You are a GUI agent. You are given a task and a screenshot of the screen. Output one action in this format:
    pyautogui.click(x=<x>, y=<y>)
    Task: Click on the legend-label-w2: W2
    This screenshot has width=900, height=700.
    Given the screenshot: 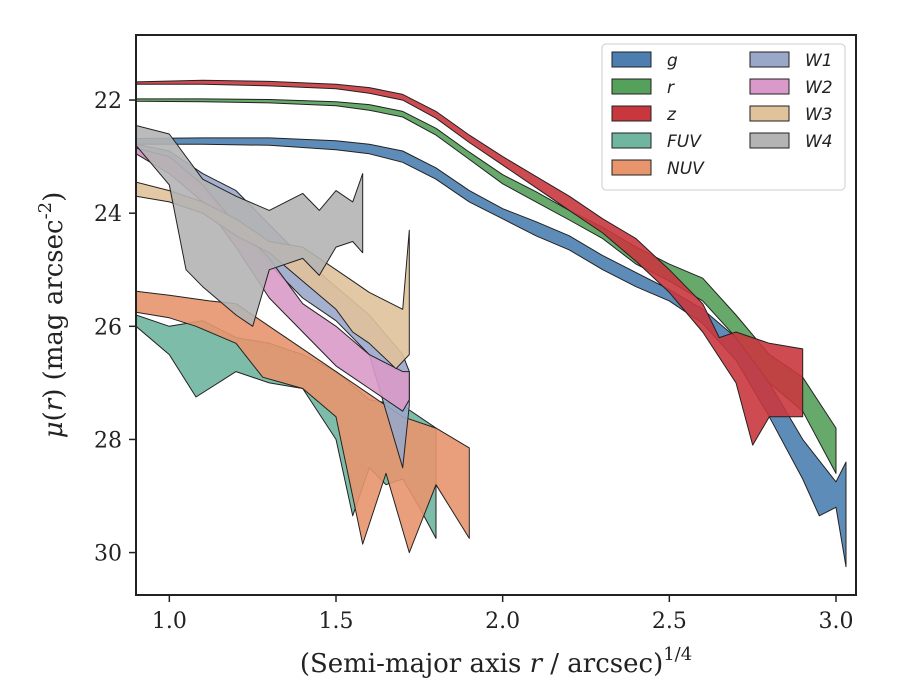 What is the action you would take?
    pyautogui.click(x=819, y=88)
    